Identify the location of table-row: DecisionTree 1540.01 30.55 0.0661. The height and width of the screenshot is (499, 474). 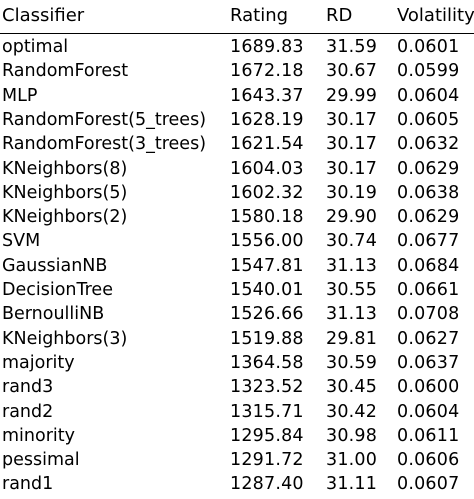
(237, 290).